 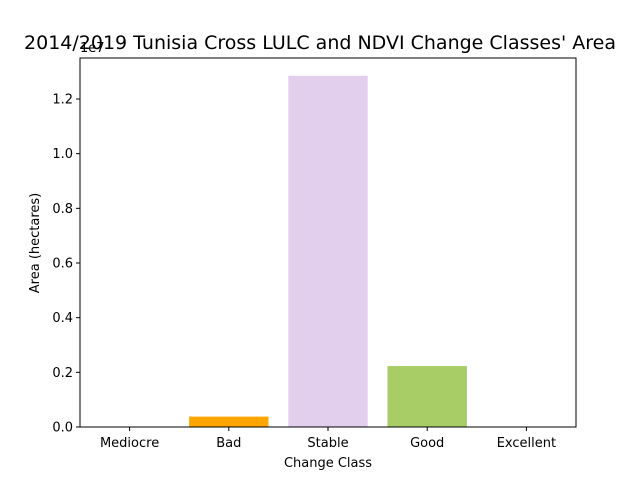 What do you see at coordinates (327, 443) in the screenshot?
I see `x-tick-label: Stable` at bounding box center [327, 443].